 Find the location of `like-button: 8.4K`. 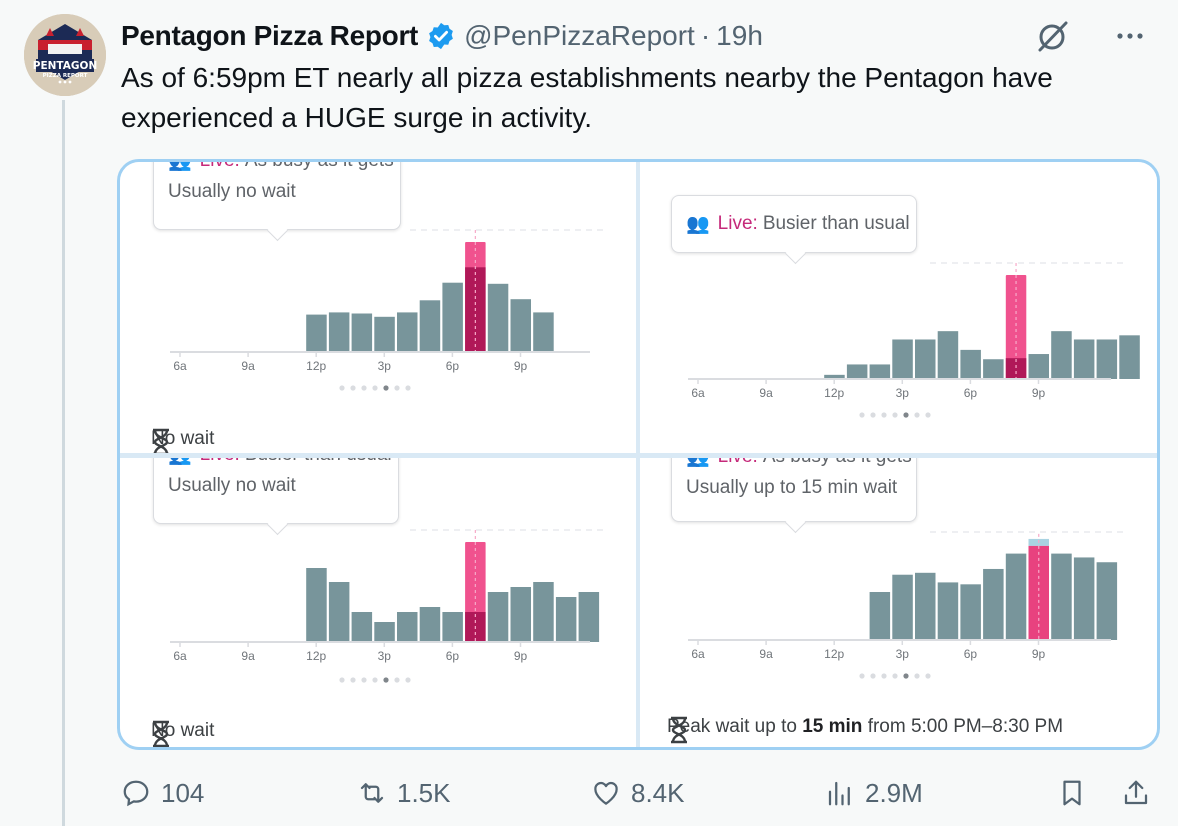

like-button: 8.4K is located at coordinates (638, 793).